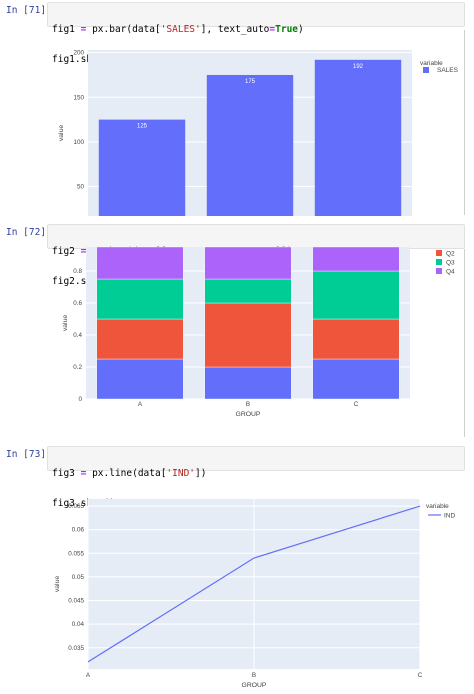 This screenshot has width=474, height=694. What do you see at coordinates (78, 577) in the screenshot?
I see `y-tick-label: 0.05` at bounding box center [78, 577].